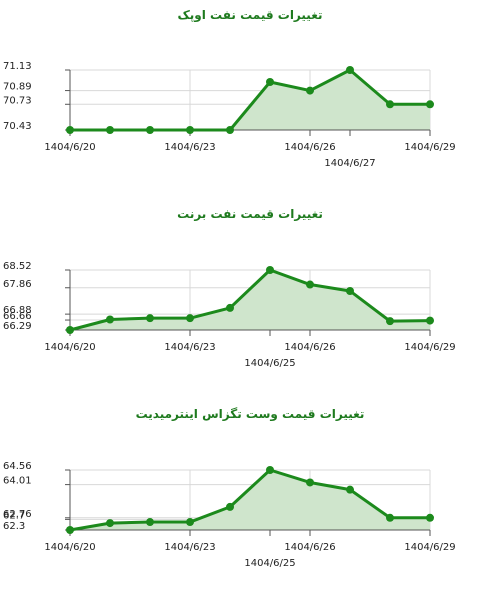 This screenshot has height=600, width=500. Describe the element at coordinates (17, 466) in the screenshot. I see `y-tick-label: 64.56` at that location.